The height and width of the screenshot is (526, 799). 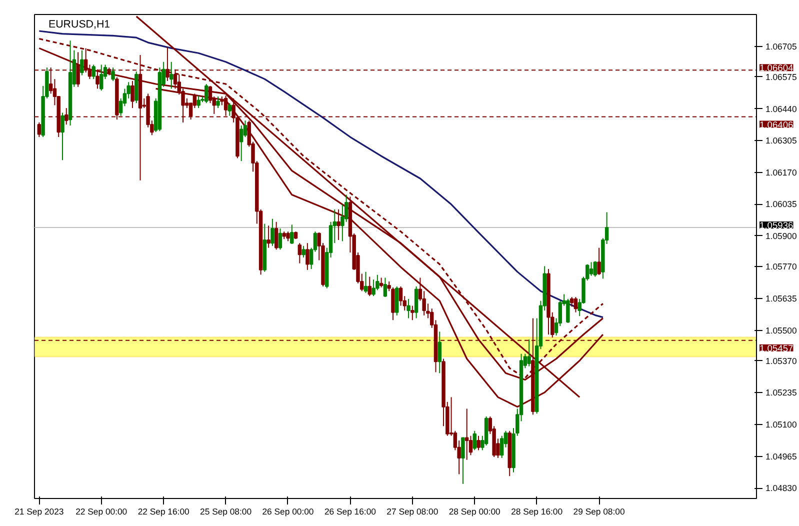 What do you see at coordinates (777, 225) in the screenshot?
I see `ref-line-label: 1.05936` at bounding box center [777, 225].